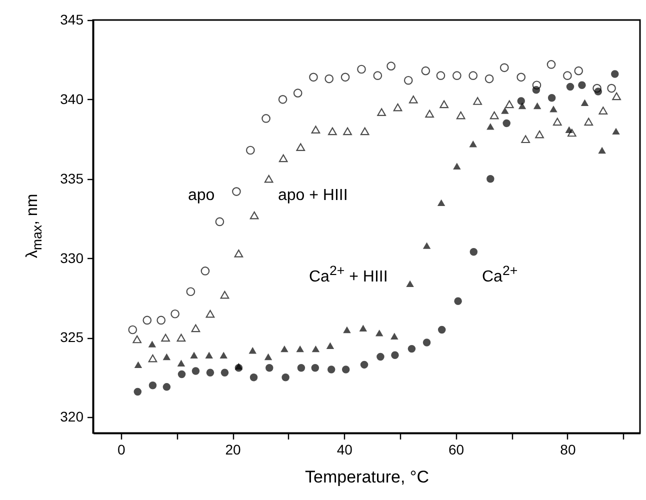 This screenshot has width=646, height=500. What do you see at coordinates (72, 258) in the screenshot?
I see `y-tick-label: 330` at bounding box center [72, 258].